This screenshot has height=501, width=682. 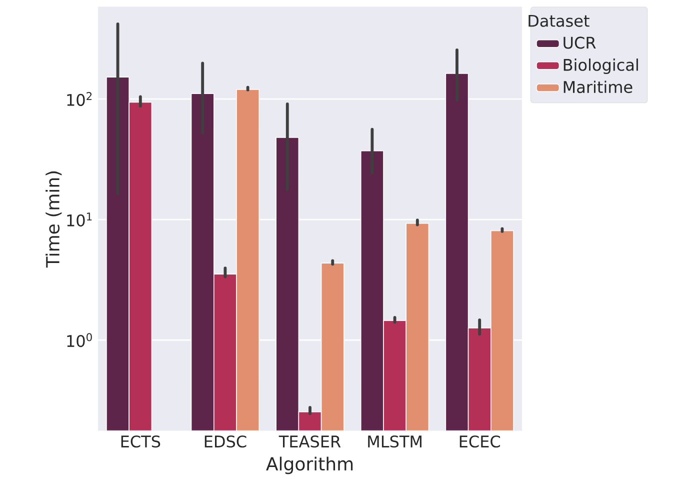 What do you see at coordinates (309, 465) in the screenshot?
I see `x-axis-title: Algorithm` at bounding box center [309, 465].